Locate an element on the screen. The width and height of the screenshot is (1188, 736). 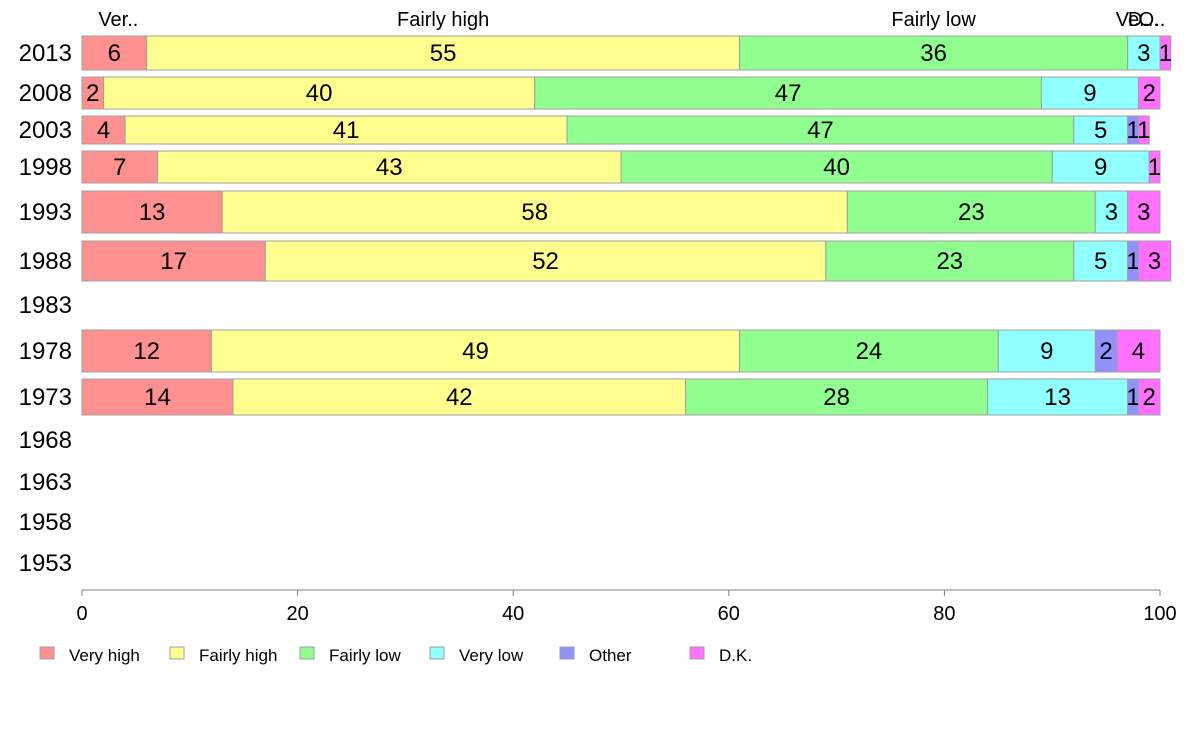
x-tick-label: 60 is located at coordinates (729, 614).